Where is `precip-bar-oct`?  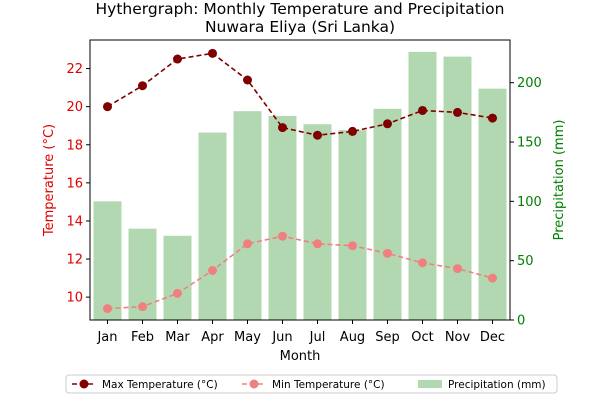 precip-bar-oct is located at coordinates (422, 185).